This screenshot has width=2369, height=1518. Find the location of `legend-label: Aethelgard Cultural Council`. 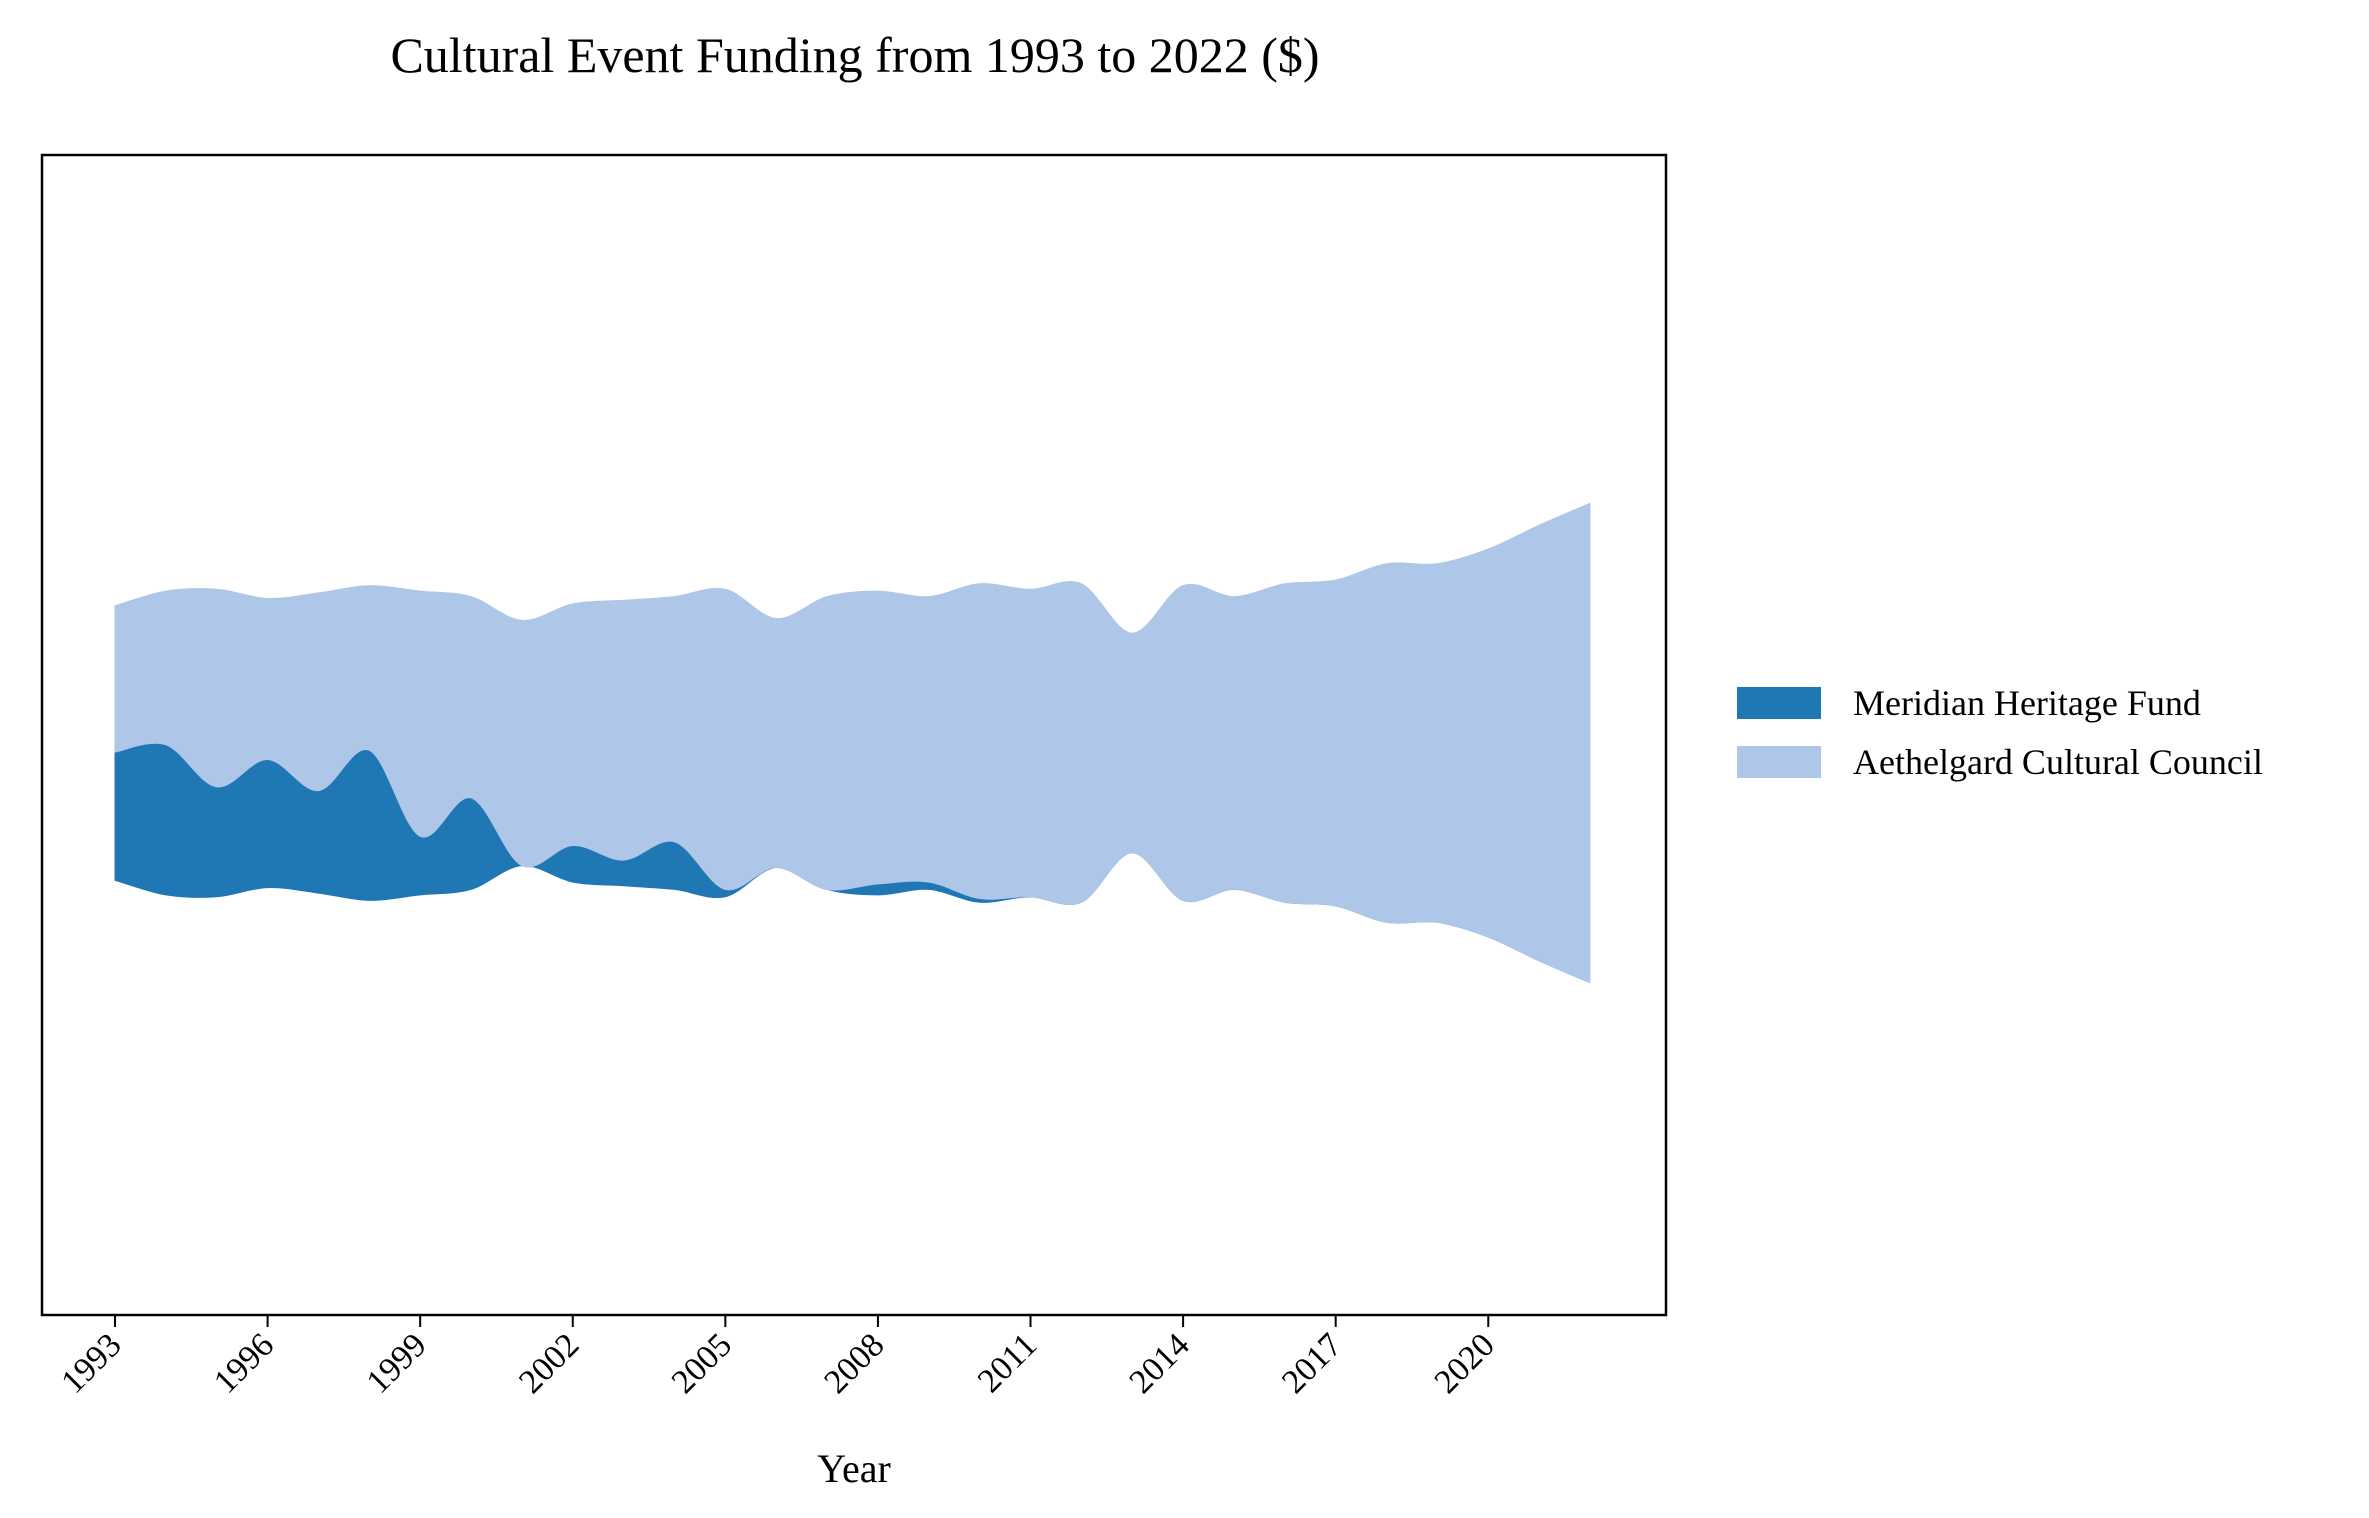

legend-label: Aethelgard Cultural Council is located at coordinates (2058, 762).